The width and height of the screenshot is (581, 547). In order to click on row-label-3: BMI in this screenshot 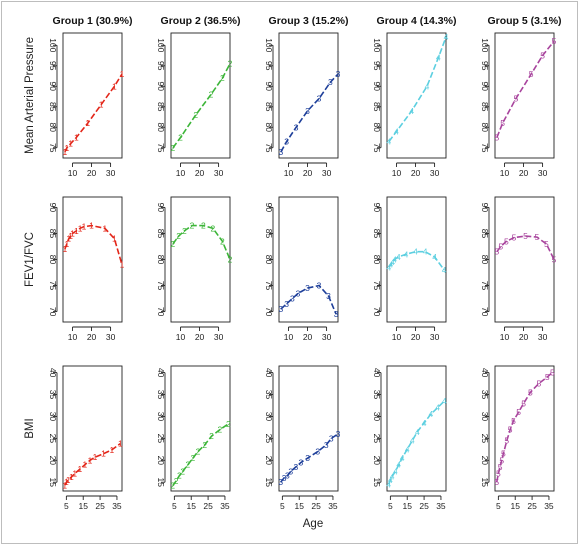, I will do `click(30, 428)`.